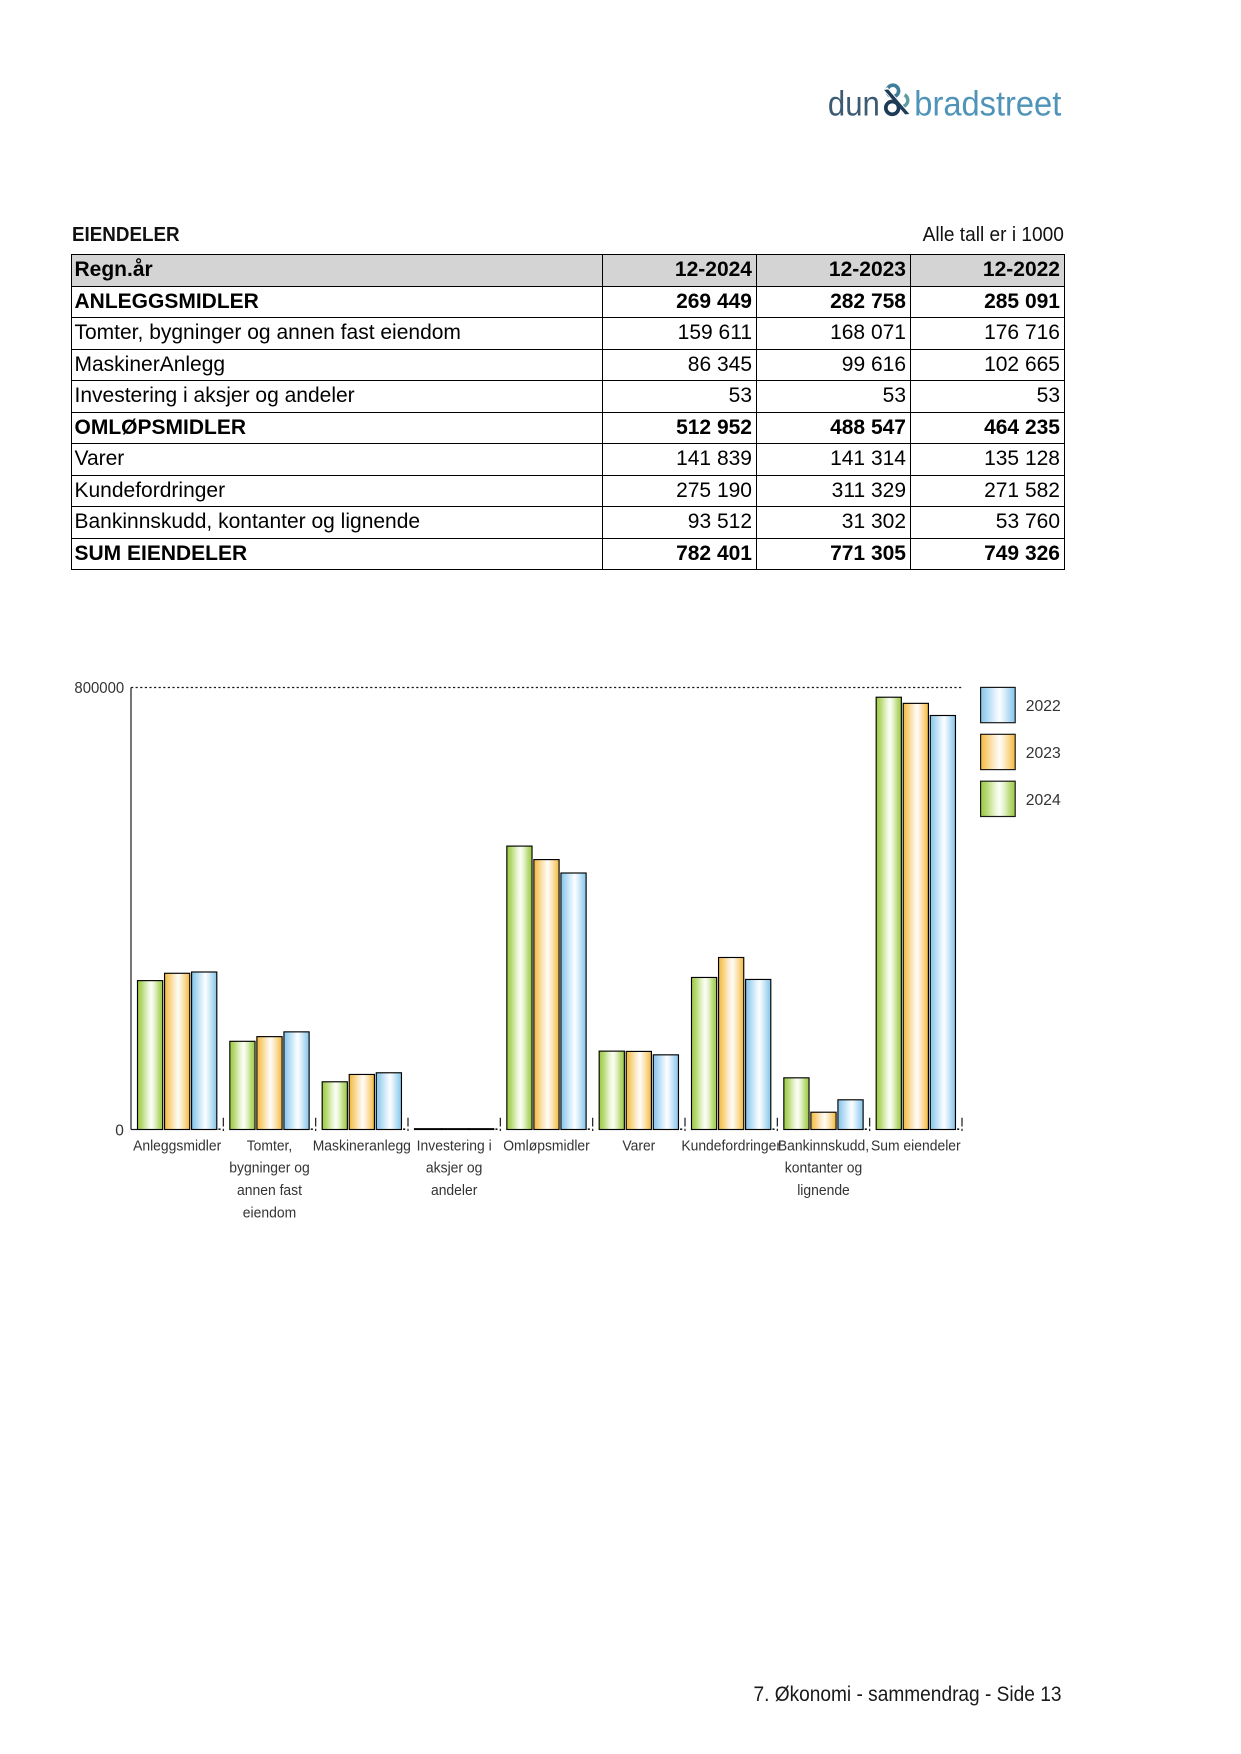  What do you see at coordinates (823, 1191) in the screenshot?
I see `svg-text: lignende` at bounding box center [823, 1191].